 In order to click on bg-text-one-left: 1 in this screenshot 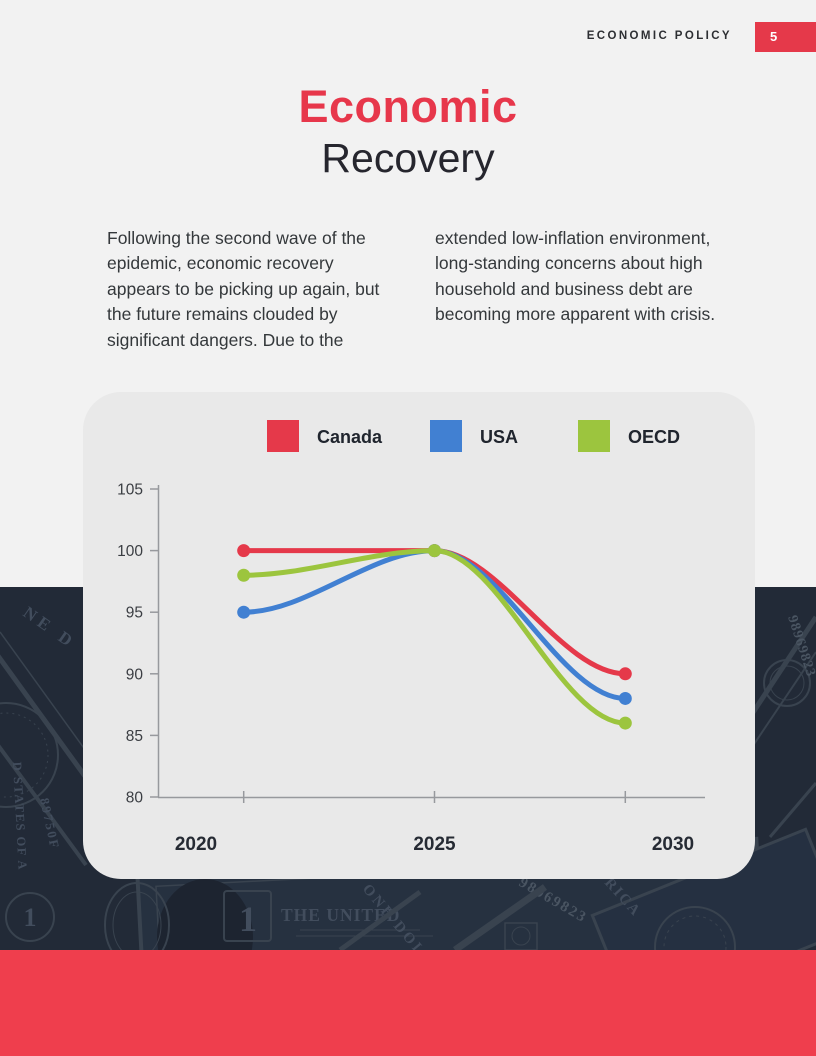, I will do `click(30, 917)`.